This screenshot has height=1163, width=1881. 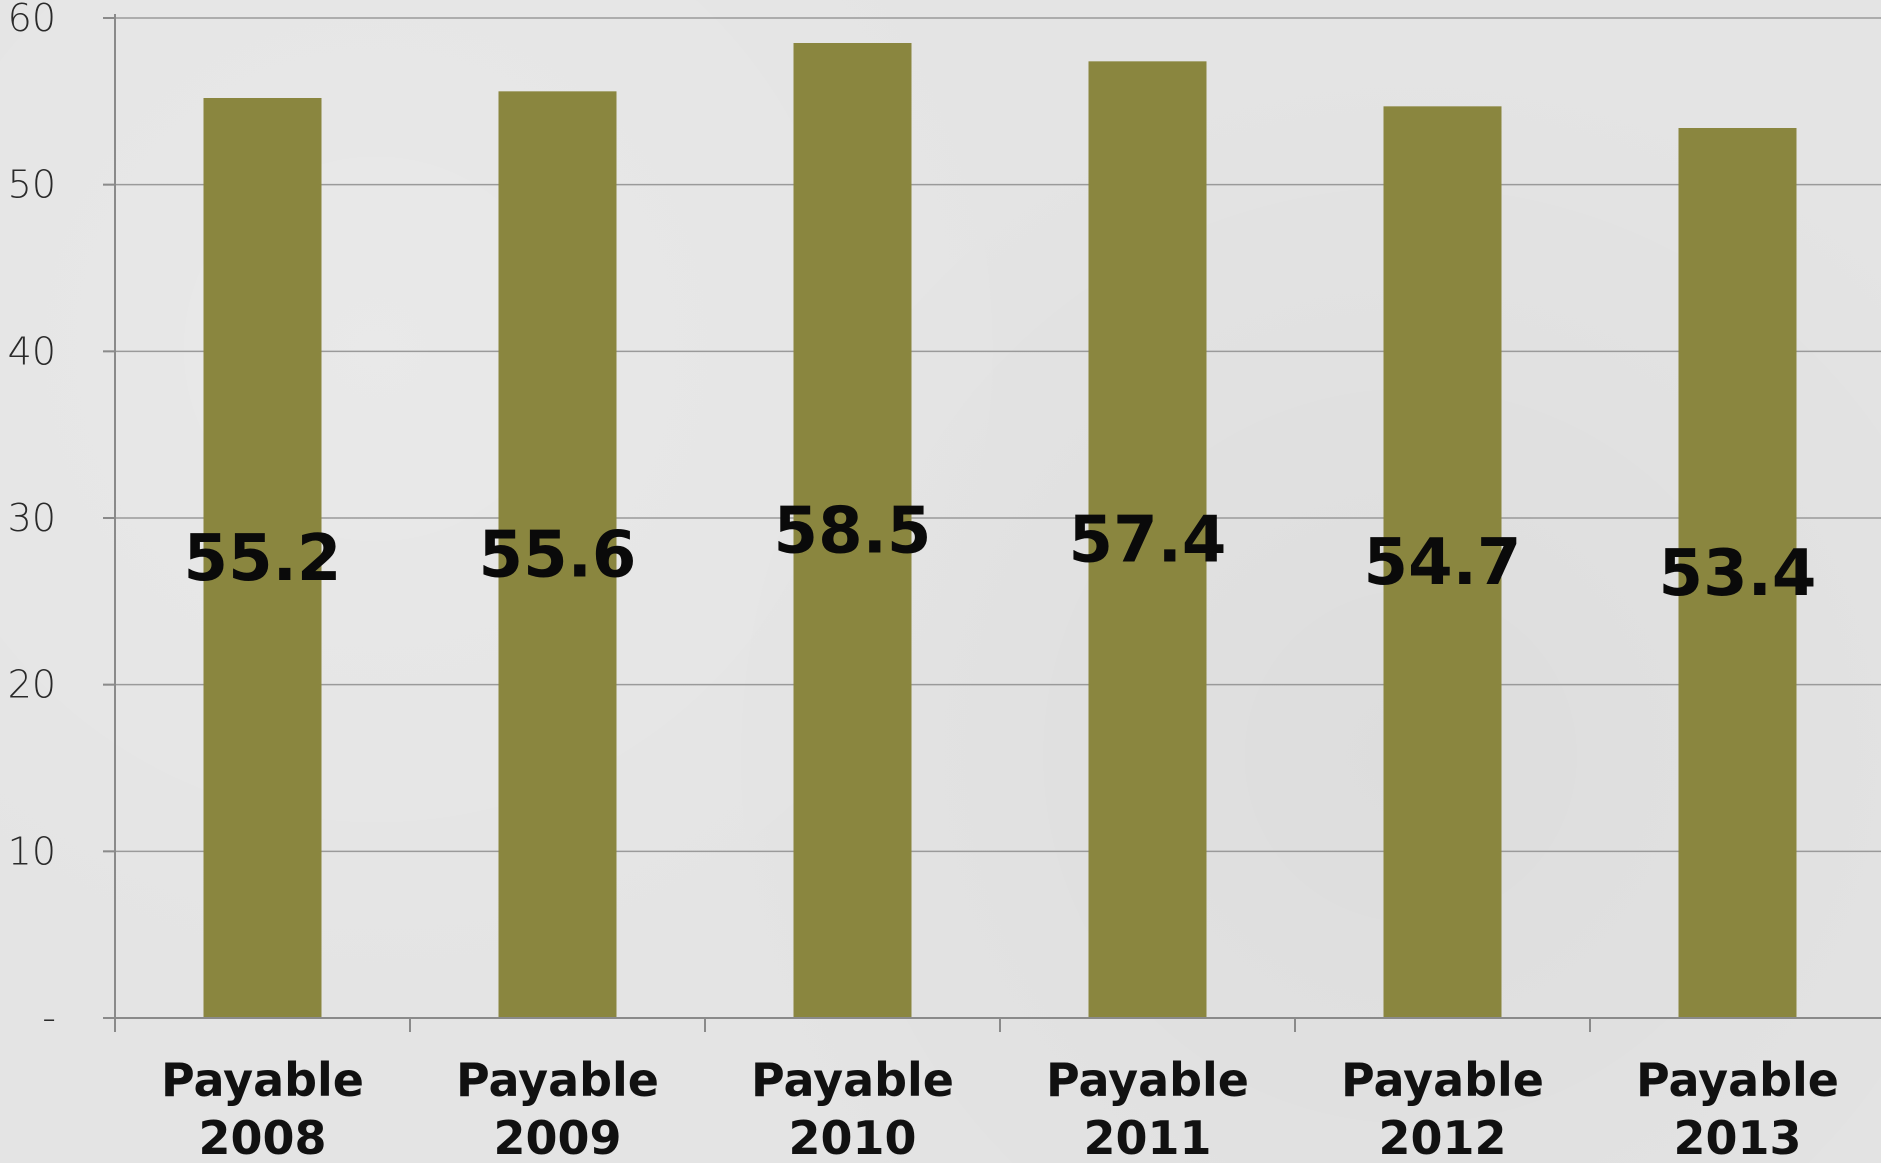 What do you see at coordinates (1147, 1108) in the screenshot?
I see `x-category-label: Payable 2011` at bounding box center [1147, 1108].